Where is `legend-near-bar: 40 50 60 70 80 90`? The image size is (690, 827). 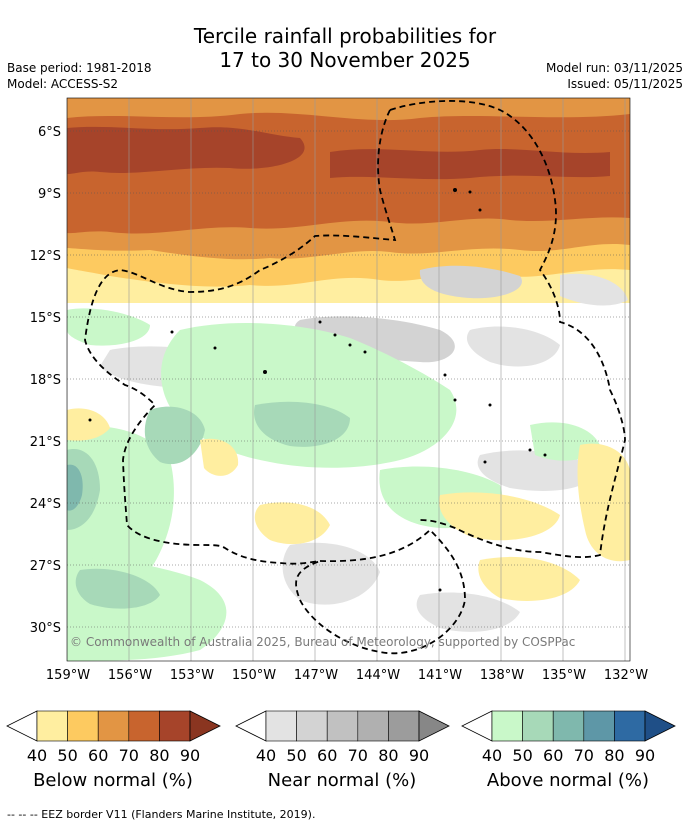 legend-near-bar: 40 50 60 70 80 90 is located at coordinates (342, 737).